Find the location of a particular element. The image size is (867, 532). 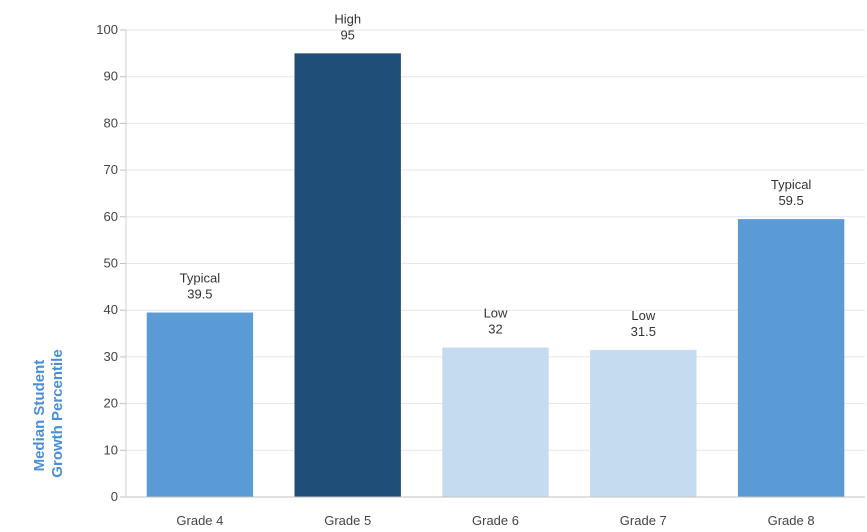

x-category-label: Grade 6 is located at coordinates (495, 520).